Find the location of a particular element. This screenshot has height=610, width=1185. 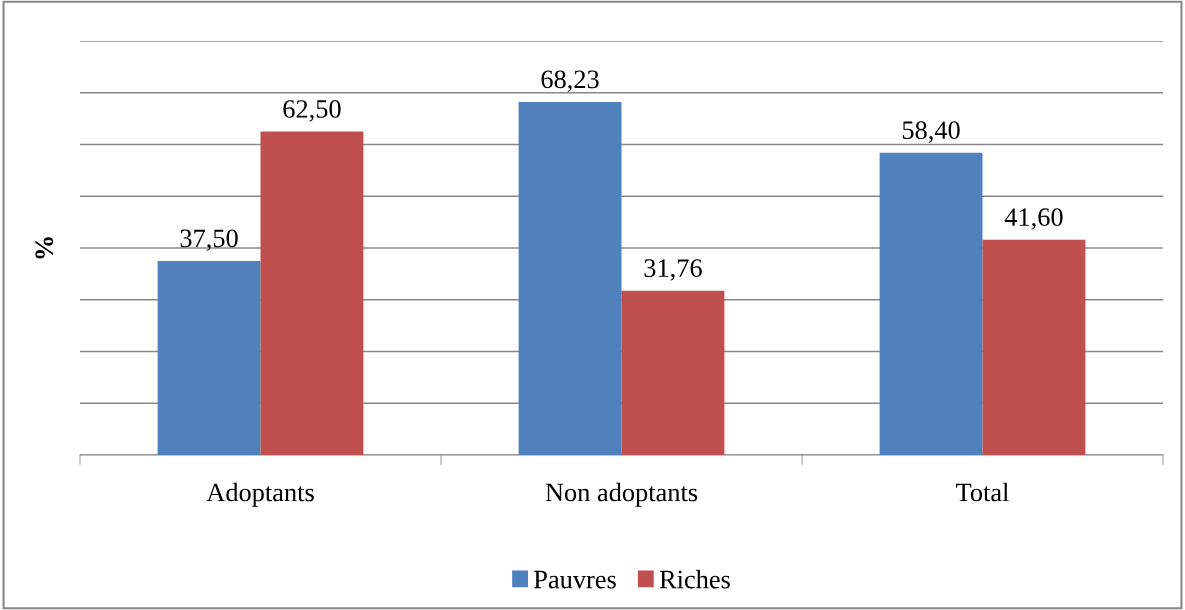

x-tick-label: Non adoptants is located at coordinates (621, 494).